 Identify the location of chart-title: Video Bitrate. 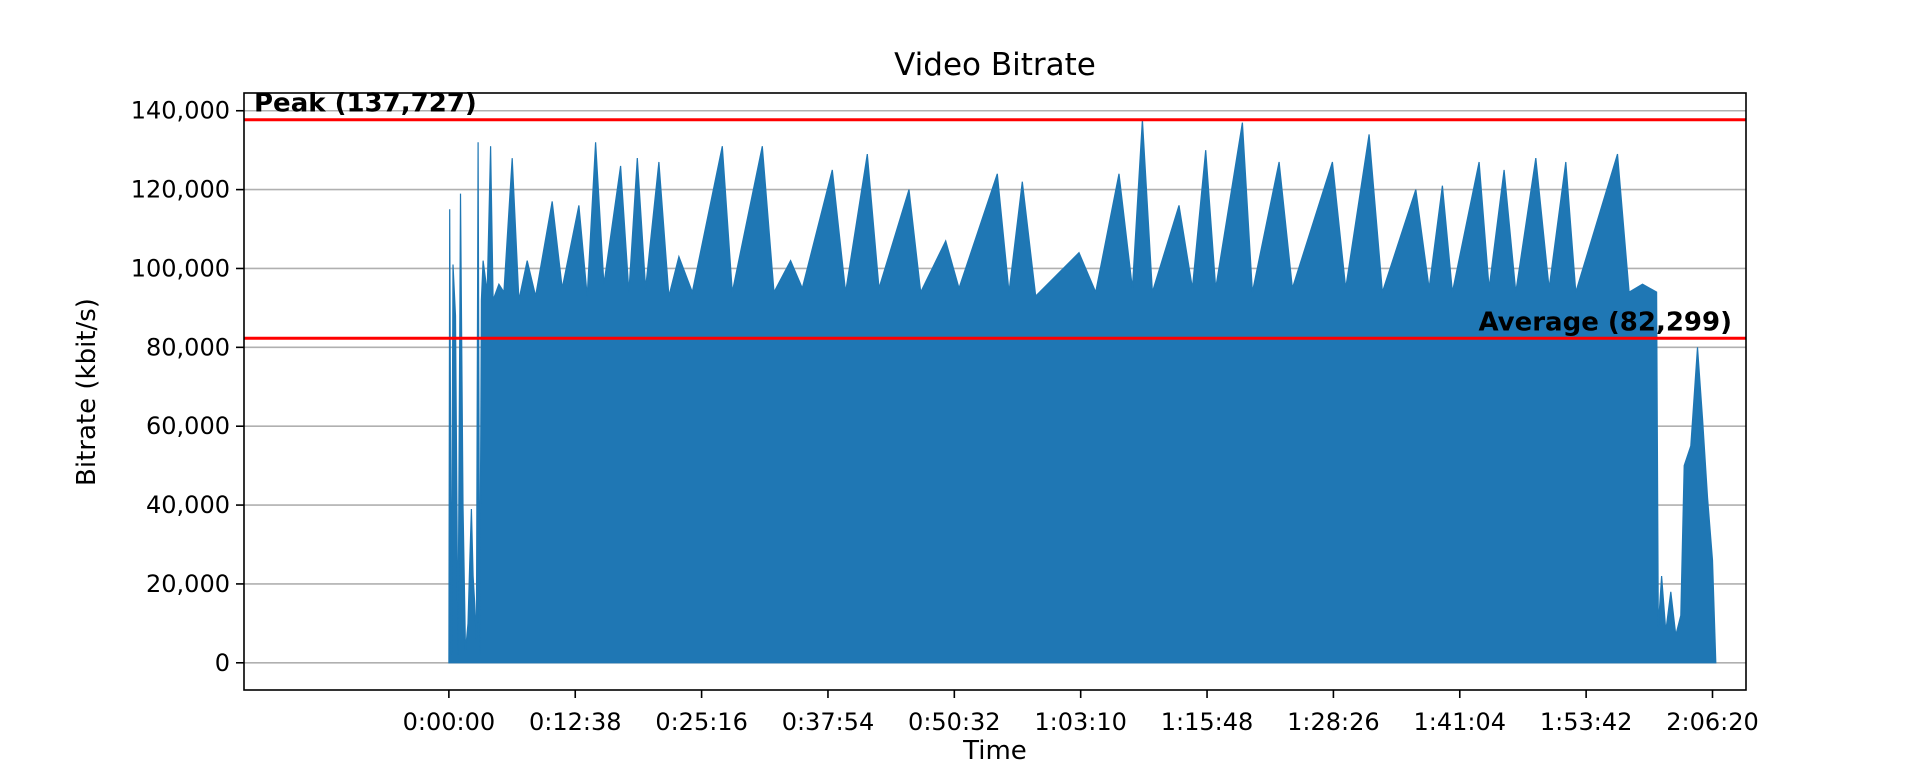
(995, 65).